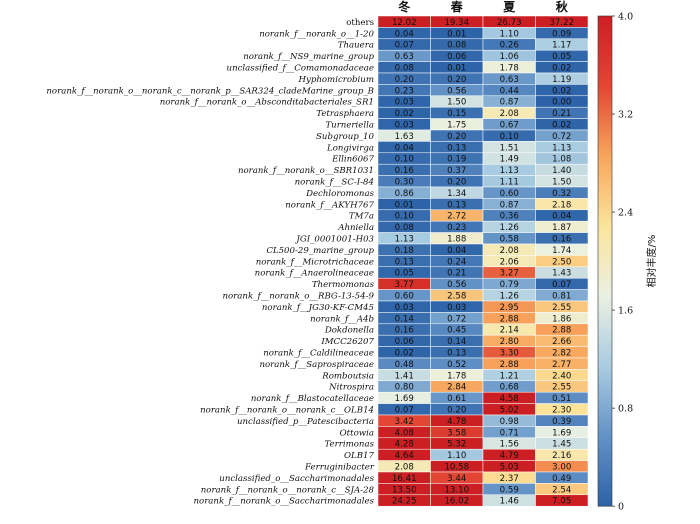 This screenshot has height=524, width=700. What do you see at coordinates (509, 46) in the screenshot?
I see `cell-value-label: 0.26` at bounding box center [509, 46].